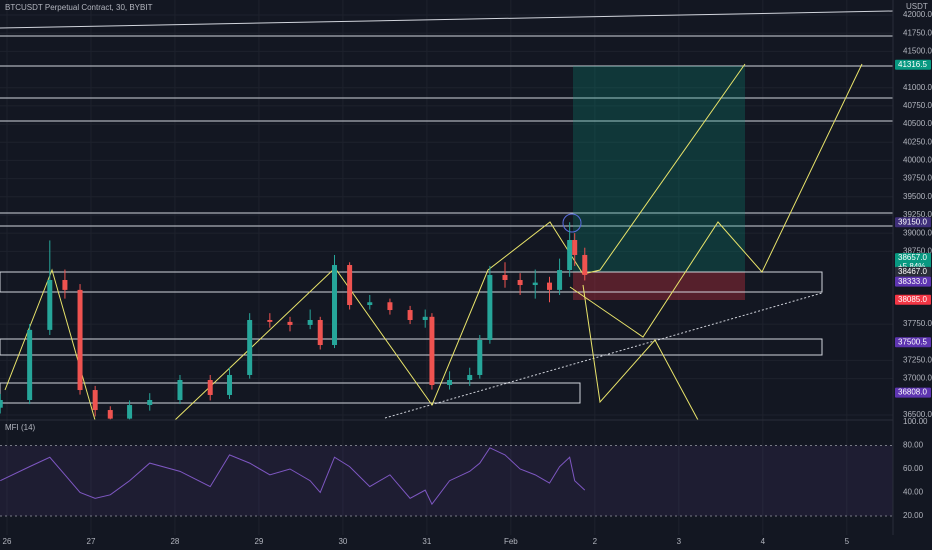 The image size is (932, 550). I want to click on y-tick-label: 36500.0, so click(917, 414).